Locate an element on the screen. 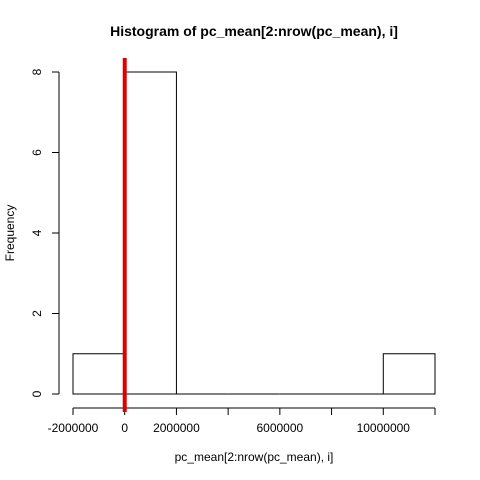 Image resolution: width=480 pixels, height=480 pixels. x-axis: -2000000 0 2000000 6000000 10000000 is located at coordinates (242, 421).